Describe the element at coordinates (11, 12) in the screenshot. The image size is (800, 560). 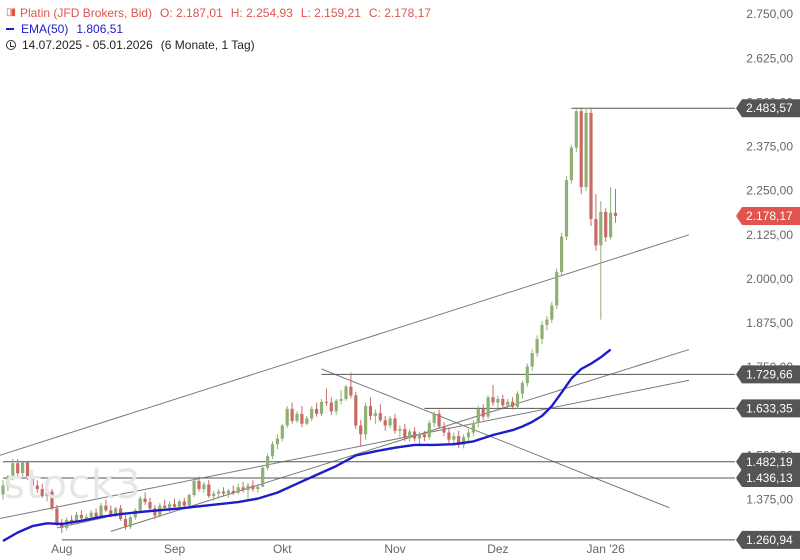
I see `ohlc-bars-icon: ▯▮` at that location.